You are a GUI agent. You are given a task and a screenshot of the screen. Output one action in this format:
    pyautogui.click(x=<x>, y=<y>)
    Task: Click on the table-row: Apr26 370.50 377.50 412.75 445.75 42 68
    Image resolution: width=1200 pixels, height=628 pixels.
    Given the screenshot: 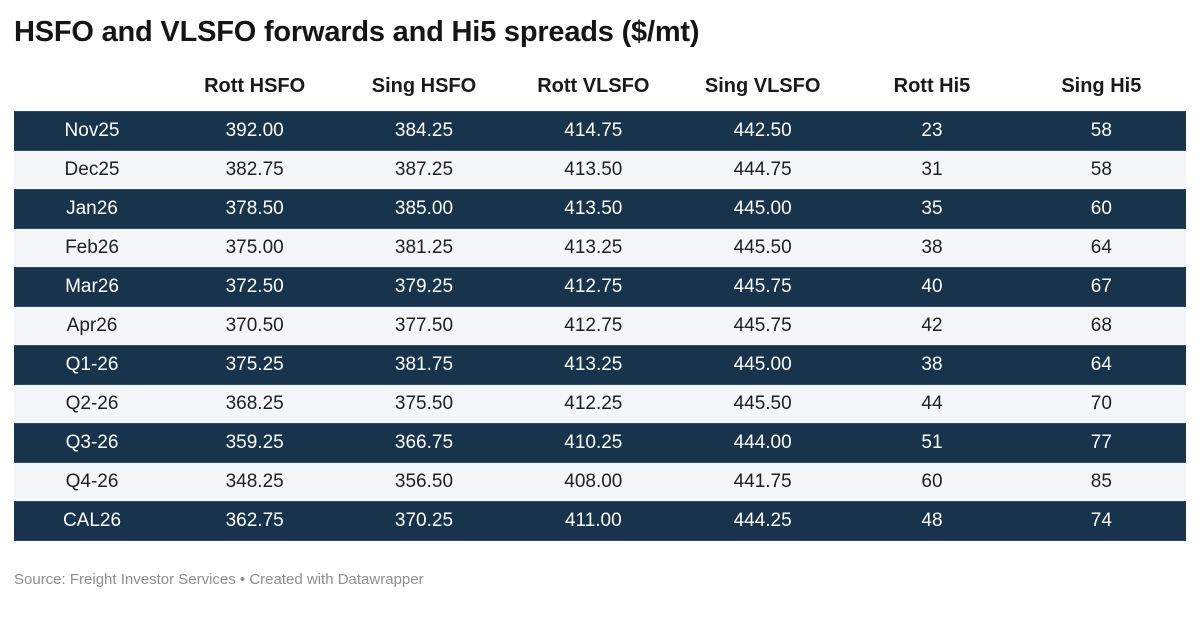 What is the action you would take?
    pyautogui.click(x=600, y=326)
    